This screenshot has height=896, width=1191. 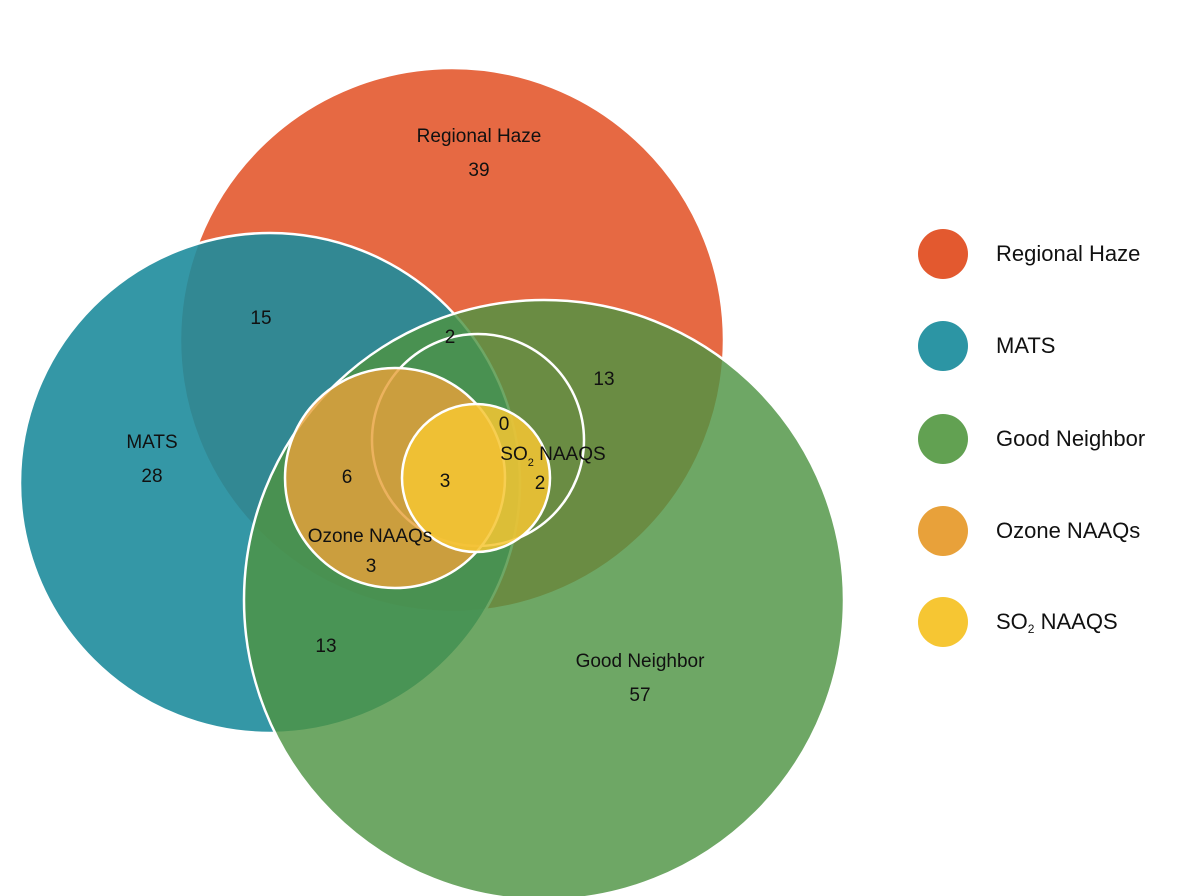 What do you see at coordinates (151, 476) in the screenshot?
I see `mats-count: 28` at bounding box center [151, 476].